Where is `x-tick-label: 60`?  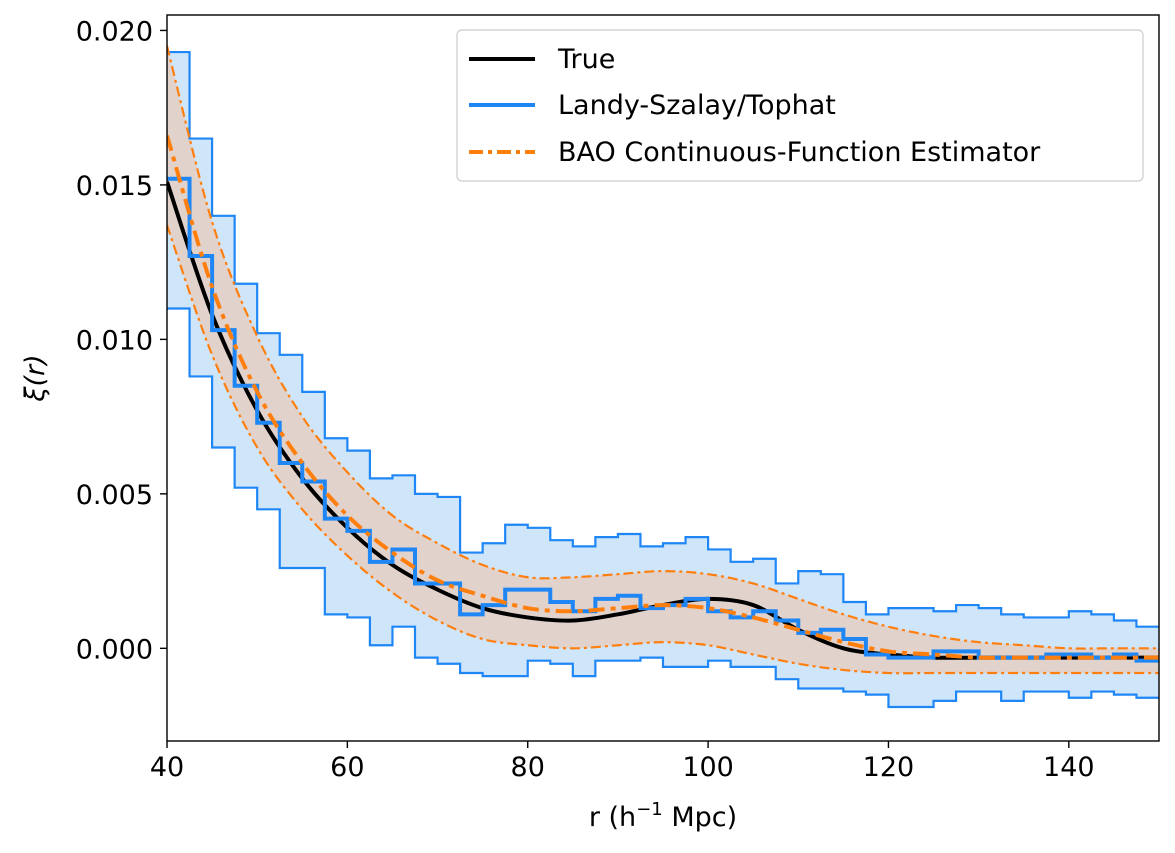
x-tick-label: 60 is located at coordinates (347, 767).